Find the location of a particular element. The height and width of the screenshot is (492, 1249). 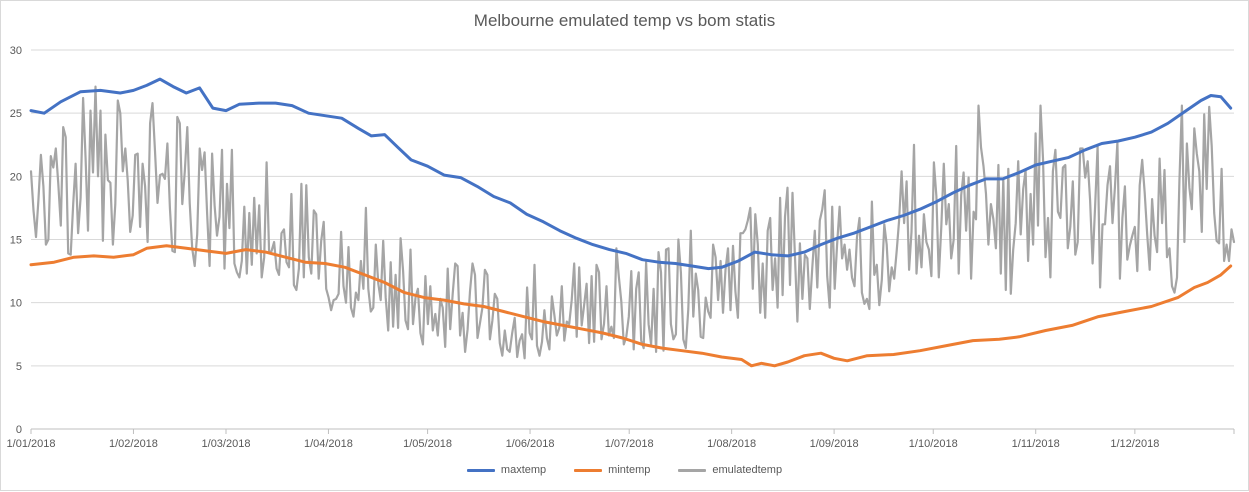

x-tick-label: 1/08/2018 is located at coordinates (731, 444).